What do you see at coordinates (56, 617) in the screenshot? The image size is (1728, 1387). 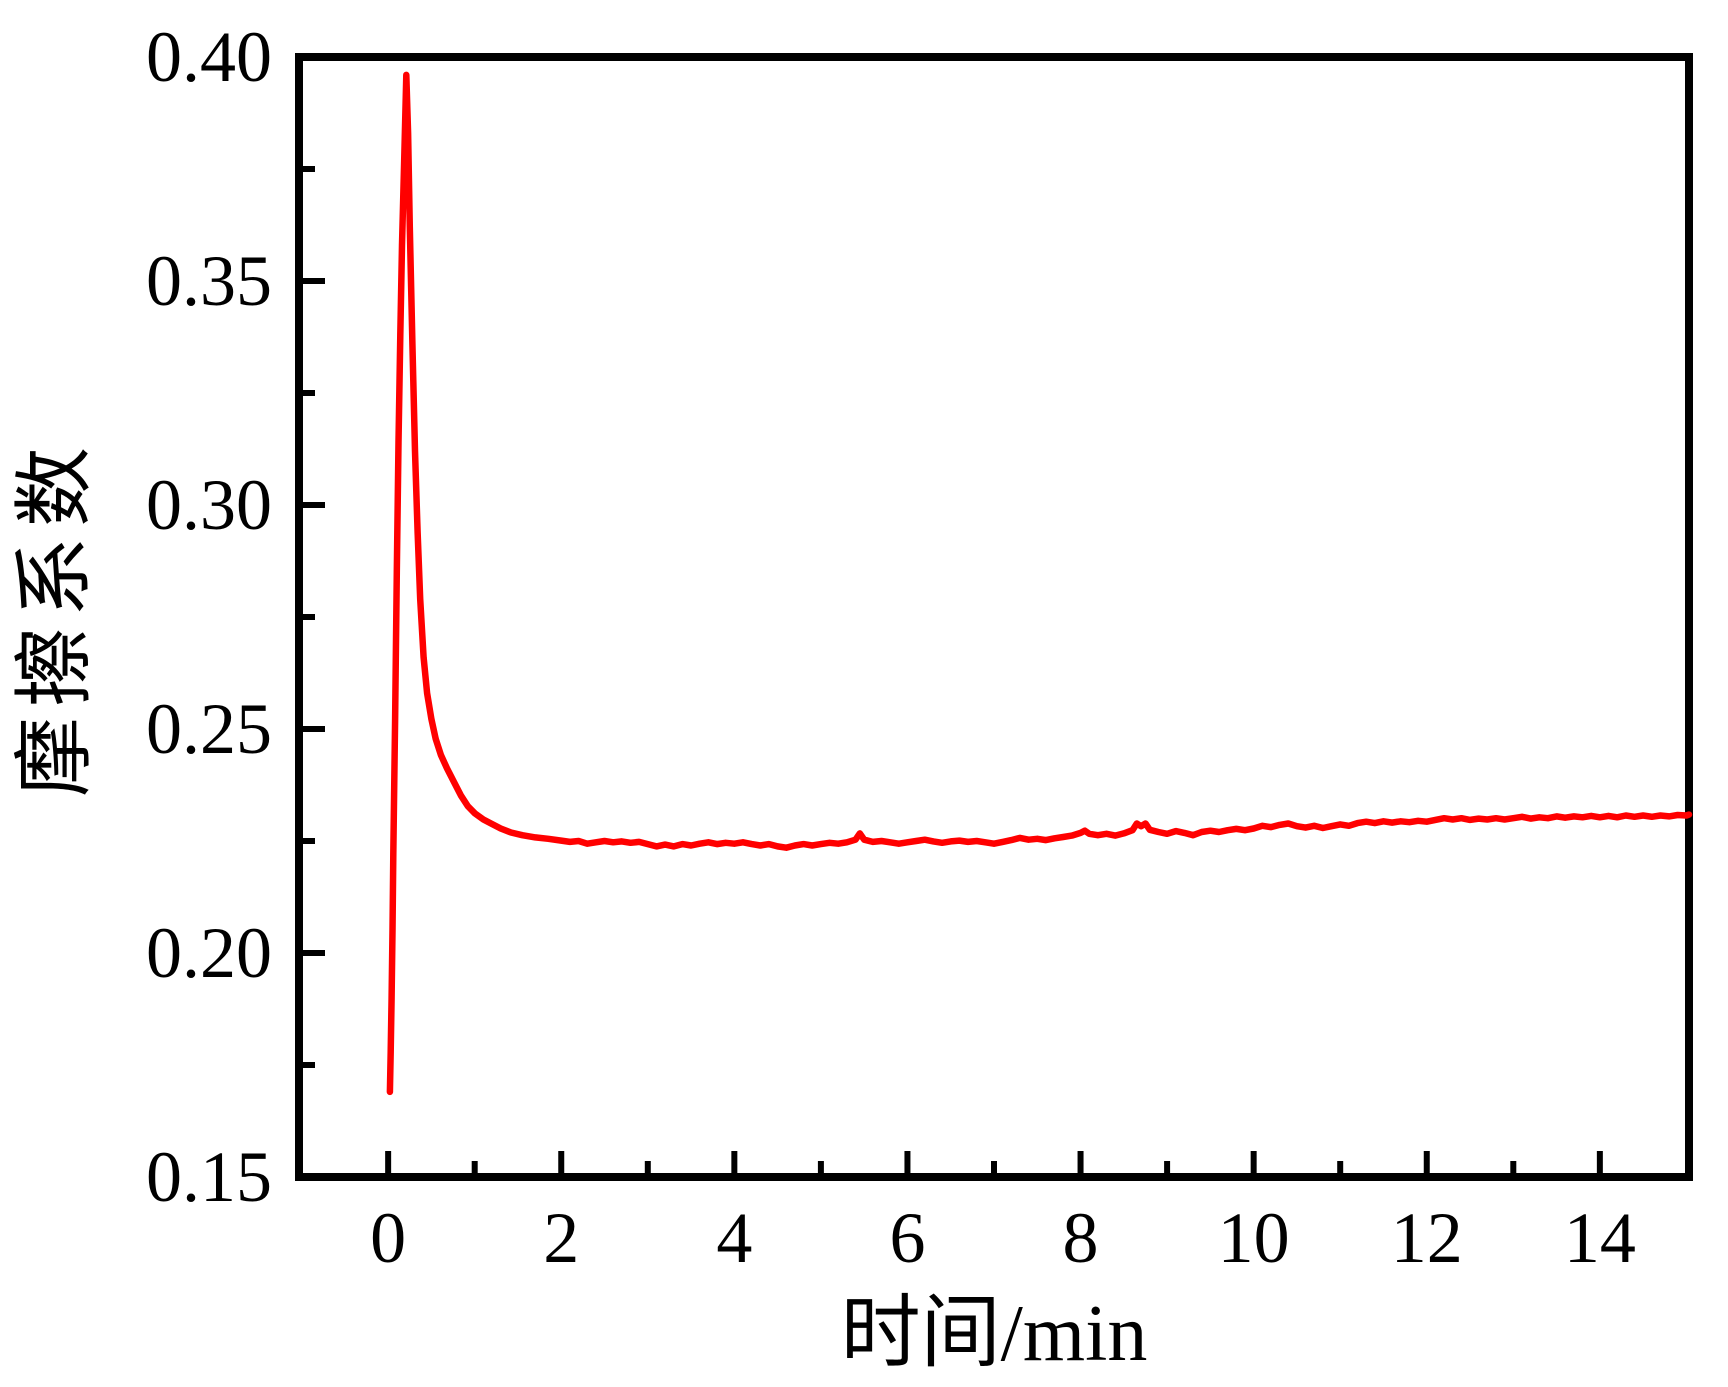 I see `y-axis-title: 摩擦系数` at bounding box center [56, 617].